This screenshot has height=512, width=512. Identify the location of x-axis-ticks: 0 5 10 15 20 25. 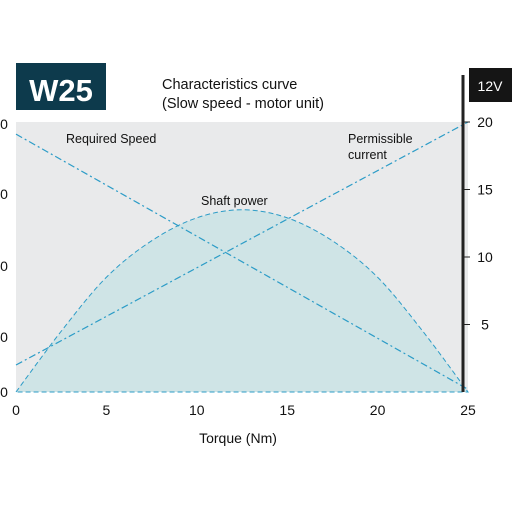
(244, 410).